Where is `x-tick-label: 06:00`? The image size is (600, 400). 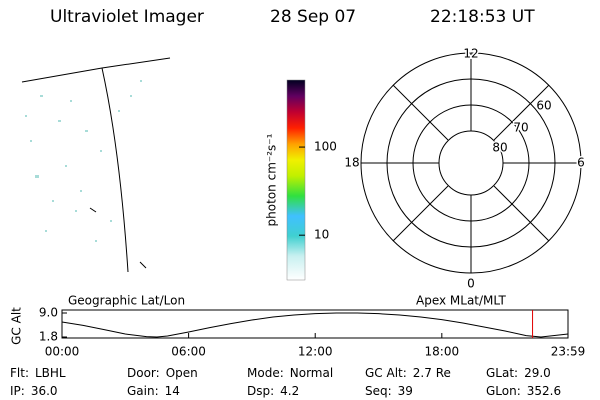
x-tick-label: 06:00 is located at coordinates (188, 352).